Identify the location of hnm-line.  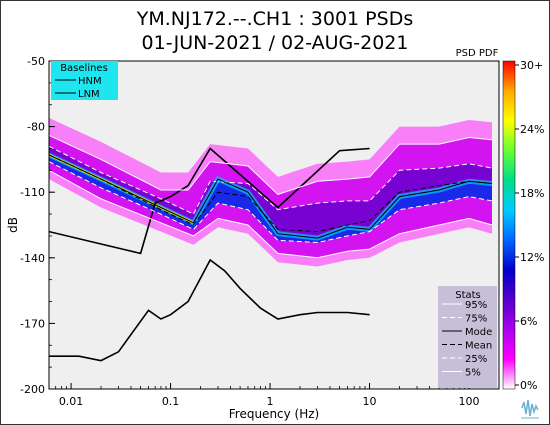
(209, 201).